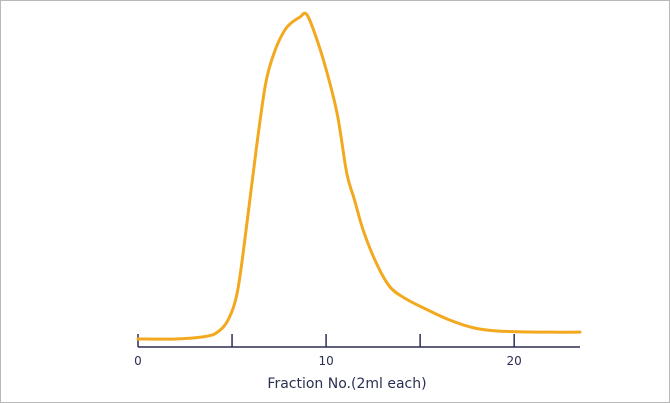 The width and height of the screenshot is (670, 403). What do you see at coordinates (138, 361) in the screenshot?
I see `x-tick-label-0: 0` at bounding box center [138, 361].